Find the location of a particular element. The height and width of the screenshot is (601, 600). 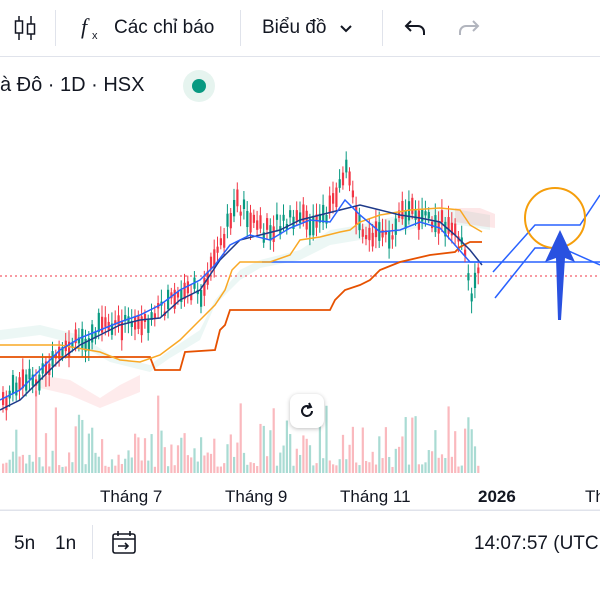

chart-menu-button: Biểu đồ is located at coordinates (309, 28).